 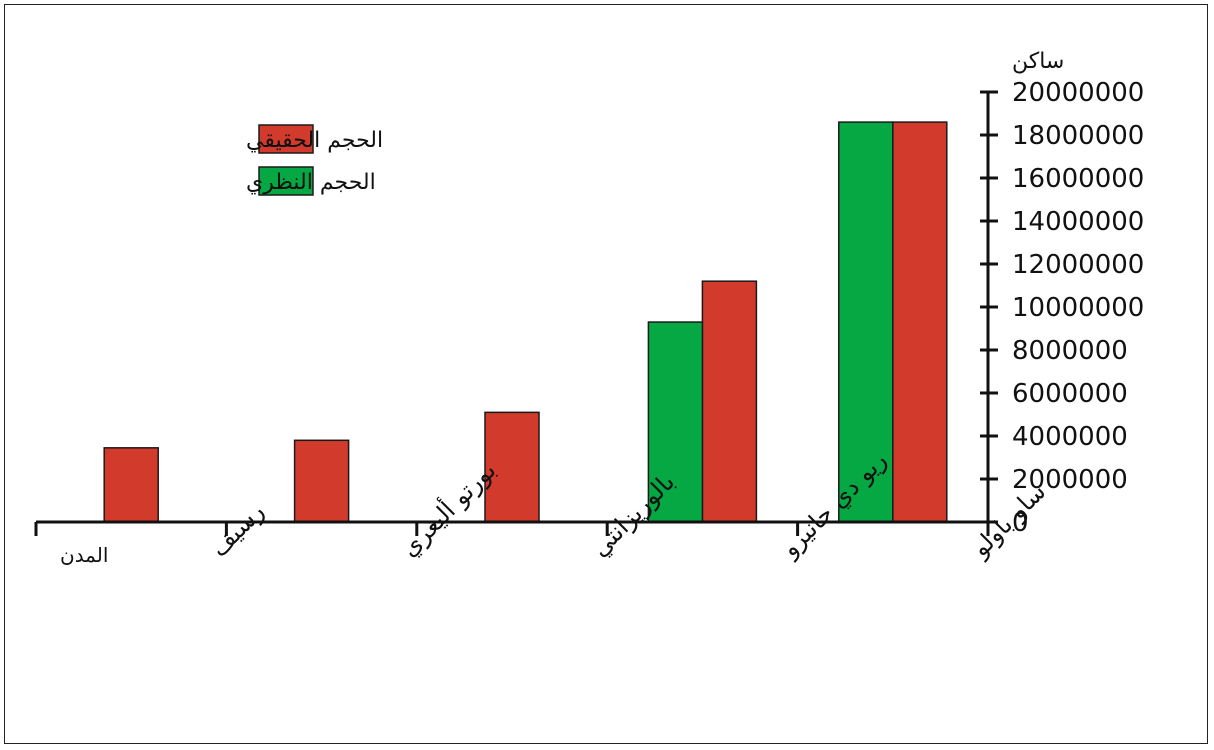 I want to click on legend-label: الحجم الحقيقي, so click(x=314, y=140).